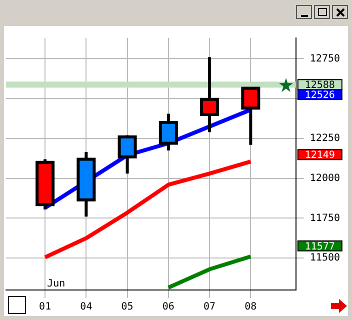  Describe the element at coordinates (86, 307) in the screenshot. I see `x-tick-label: 04` at that location.